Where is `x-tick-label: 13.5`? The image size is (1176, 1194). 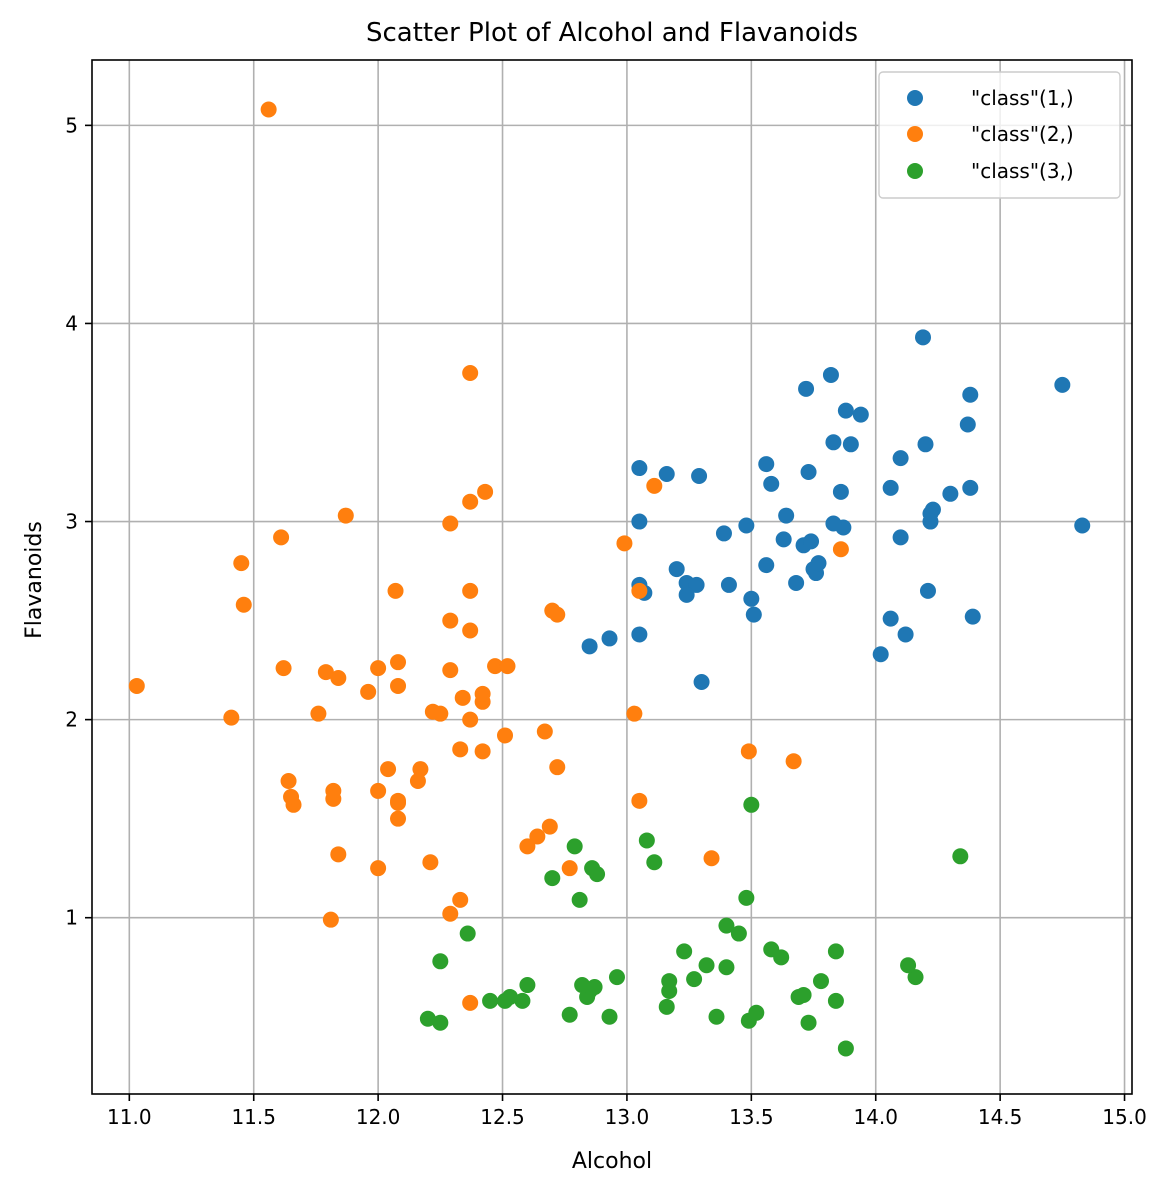 x-tick-label: 13.5 is located at coordinates (751, 1117).